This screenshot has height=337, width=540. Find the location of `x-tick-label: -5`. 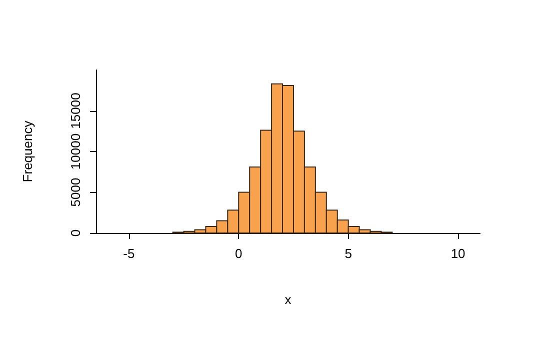

x-tick-label: -5 is located at coordinates (129, 253).